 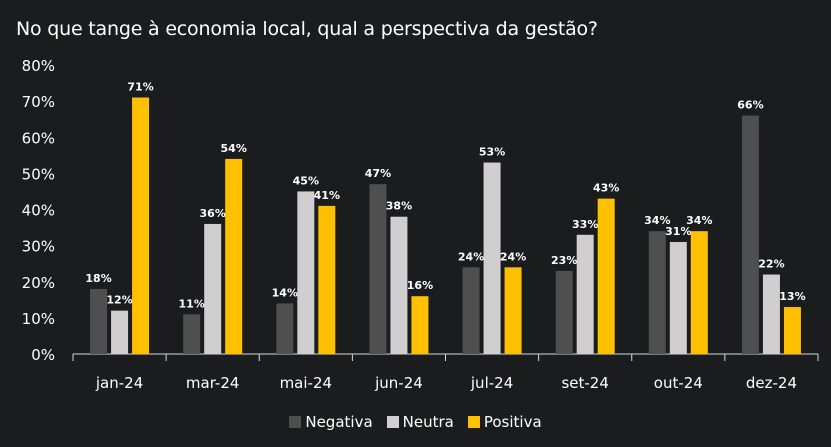 I want to click on data-label: 31%, so click(x=678, y=231).